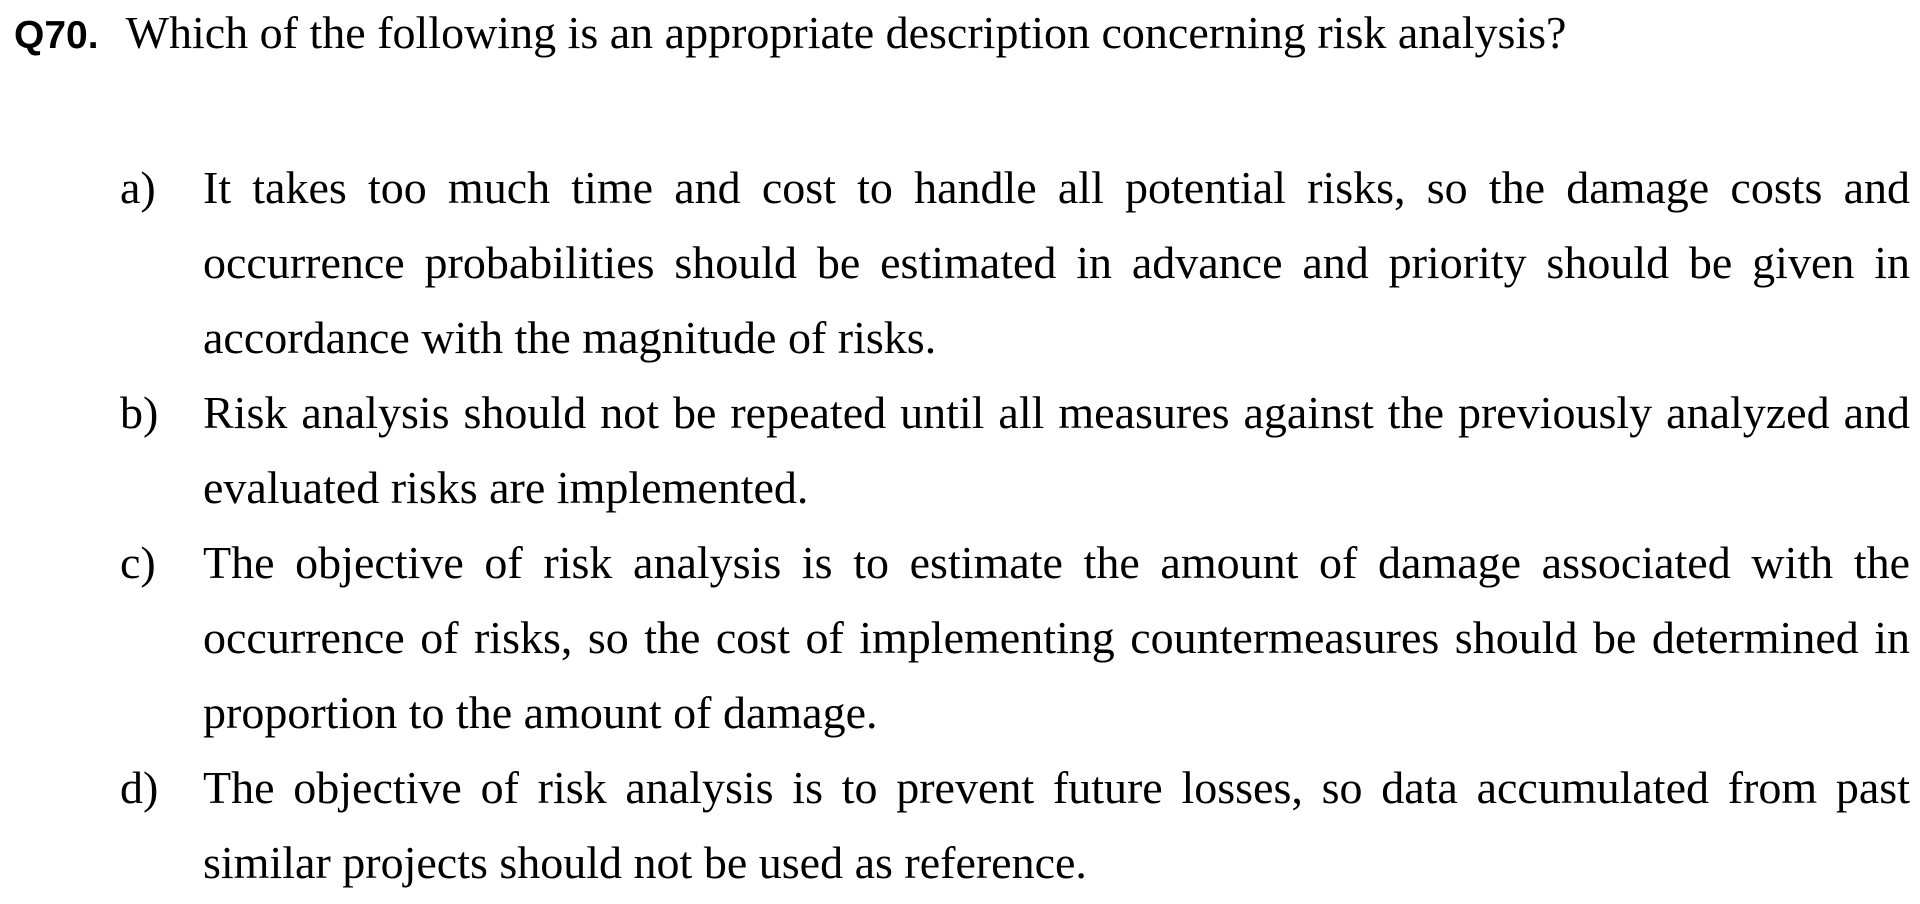 The width and height of the screenshot is (1920, 904). What do you see at coordinates (139, 412) in the screenshot?
I see `option-letter: b)` at bounding box center [139, 412].